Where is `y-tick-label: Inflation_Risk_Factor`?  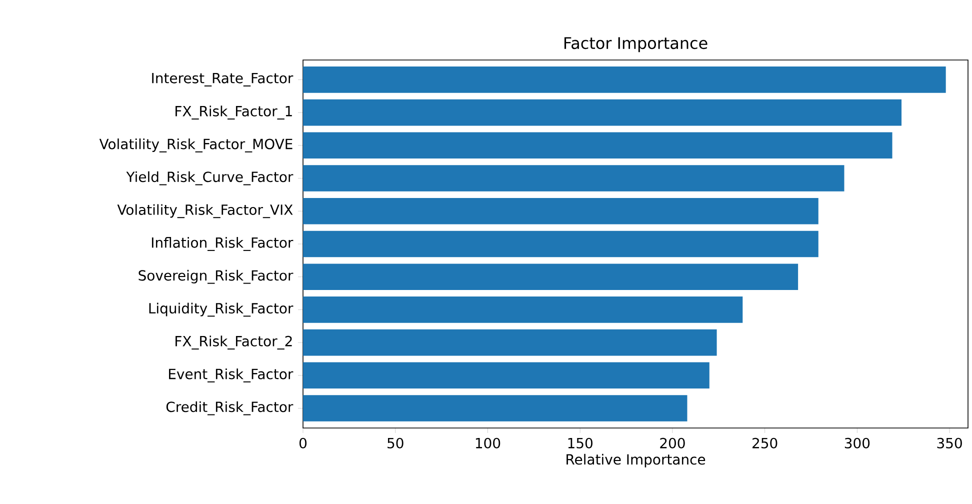
y-tick-label: Inflation_Risk_Factor is located at coordinates (223, 244).